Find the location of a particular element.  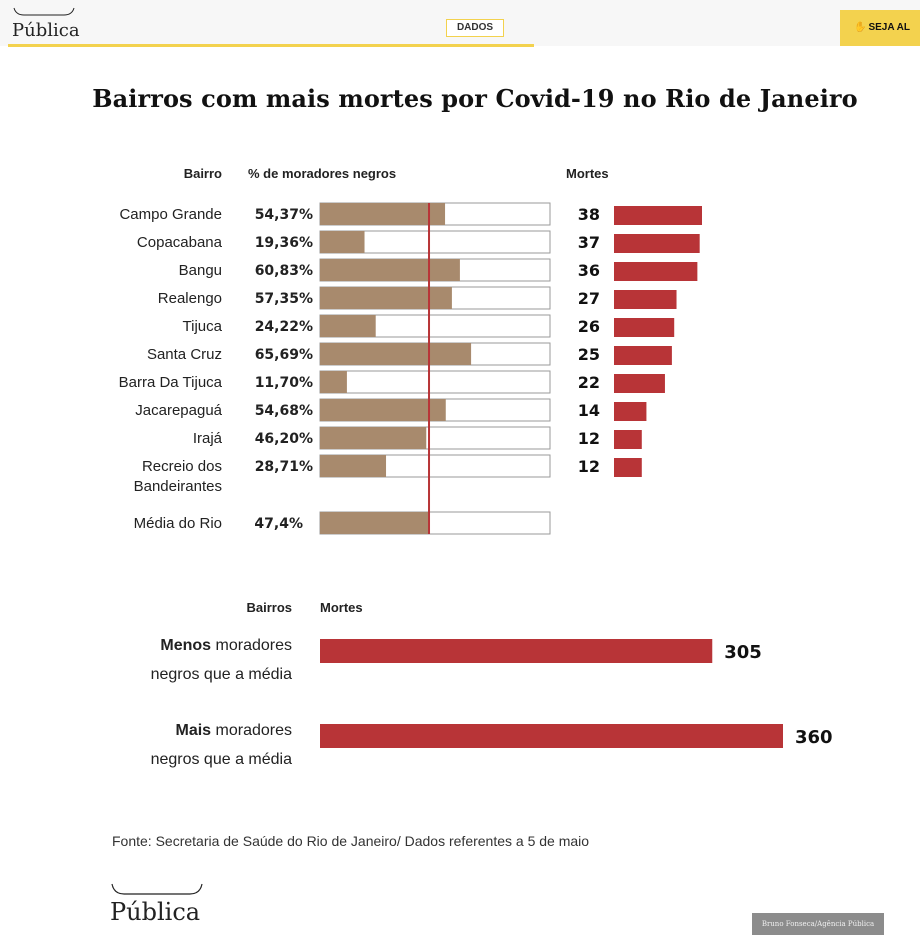

percent-value-label: 57,35% is located at coordinates (284, 299).